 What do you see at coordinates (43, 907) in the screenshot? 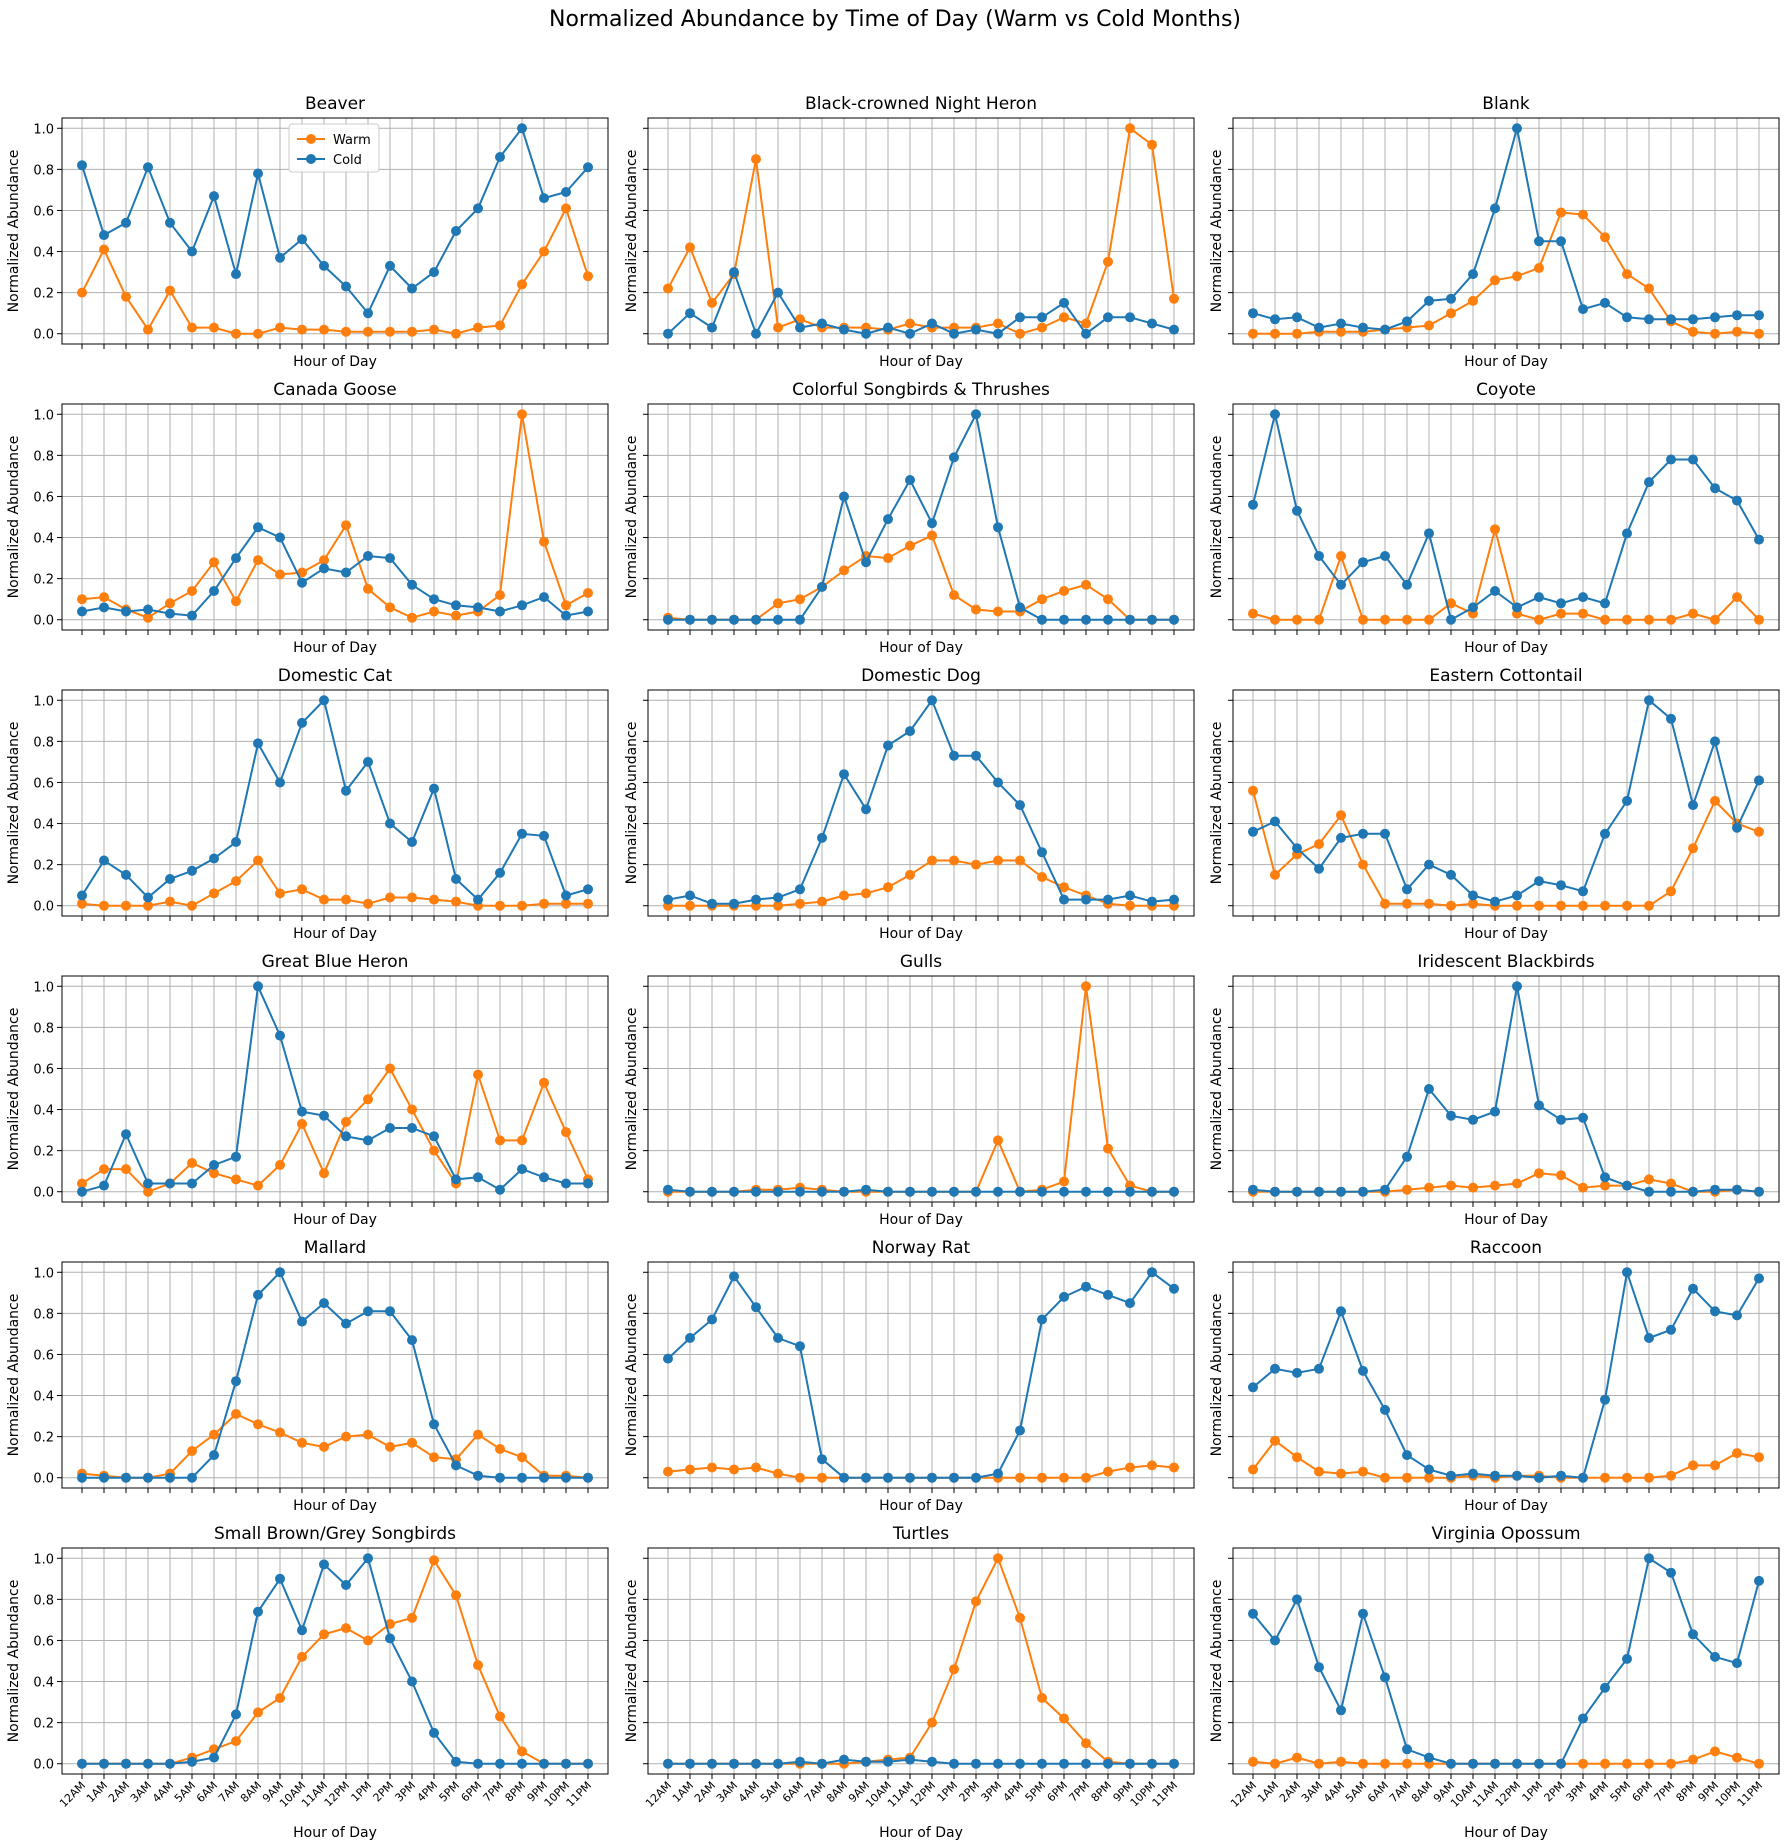
I see `y-tick-label: 0.0` at bounding box center [43, 907].